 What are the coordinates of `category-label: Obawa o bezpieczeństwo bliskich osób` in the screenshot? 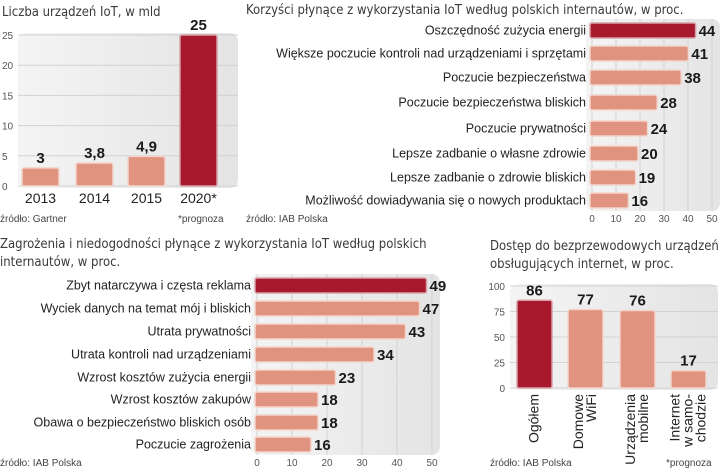 It's located at (143, 423).